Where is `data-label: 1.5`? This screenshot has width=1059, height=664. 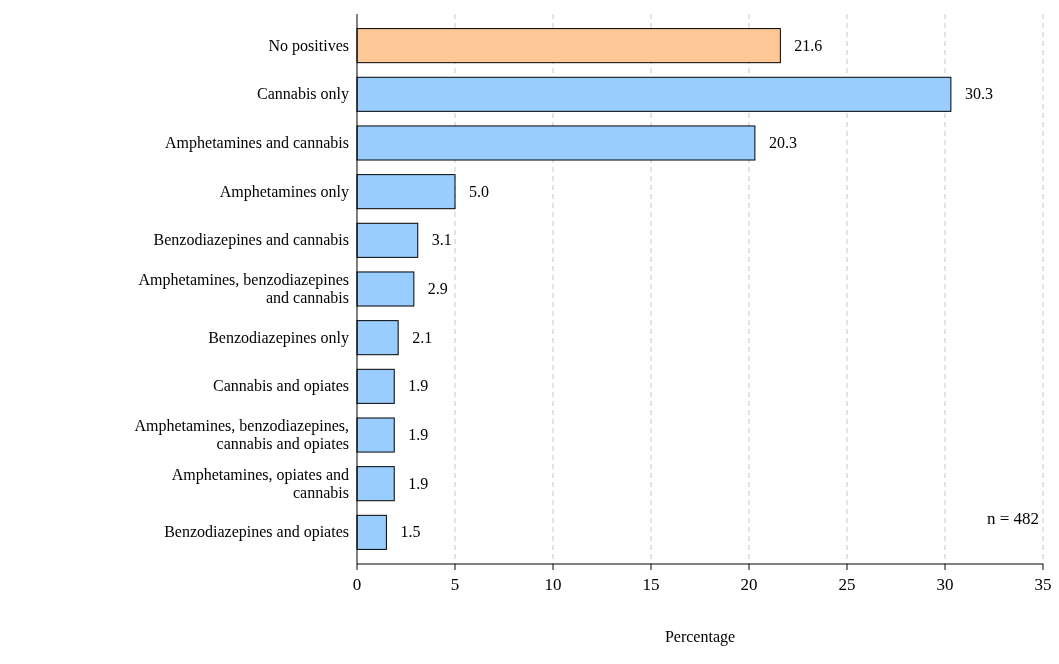
data-label: 1.5 is located at coordinates (410, 532).